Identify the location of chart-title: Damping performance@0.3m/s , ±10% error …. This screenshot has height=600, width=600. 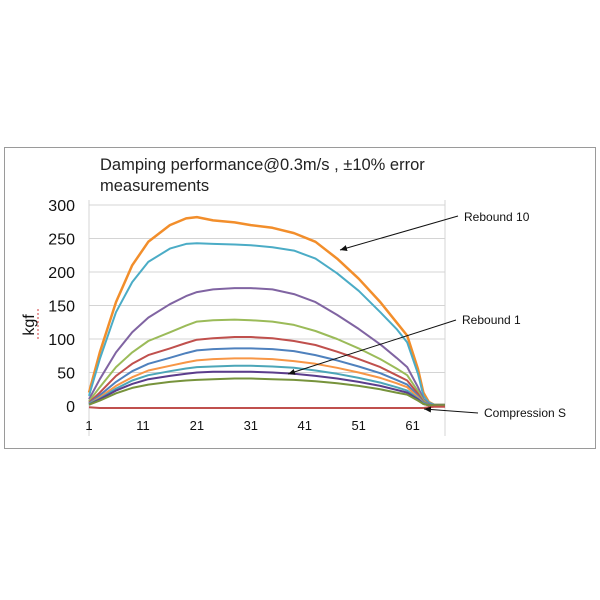
(262, 175).